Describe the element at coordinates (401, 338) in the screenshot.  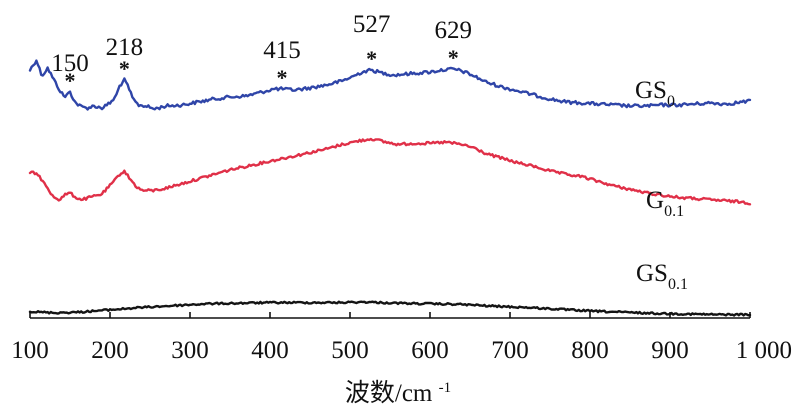
I see `x-axis: 100 200 300 400 500 600 700 800 900 1 000` at that location.